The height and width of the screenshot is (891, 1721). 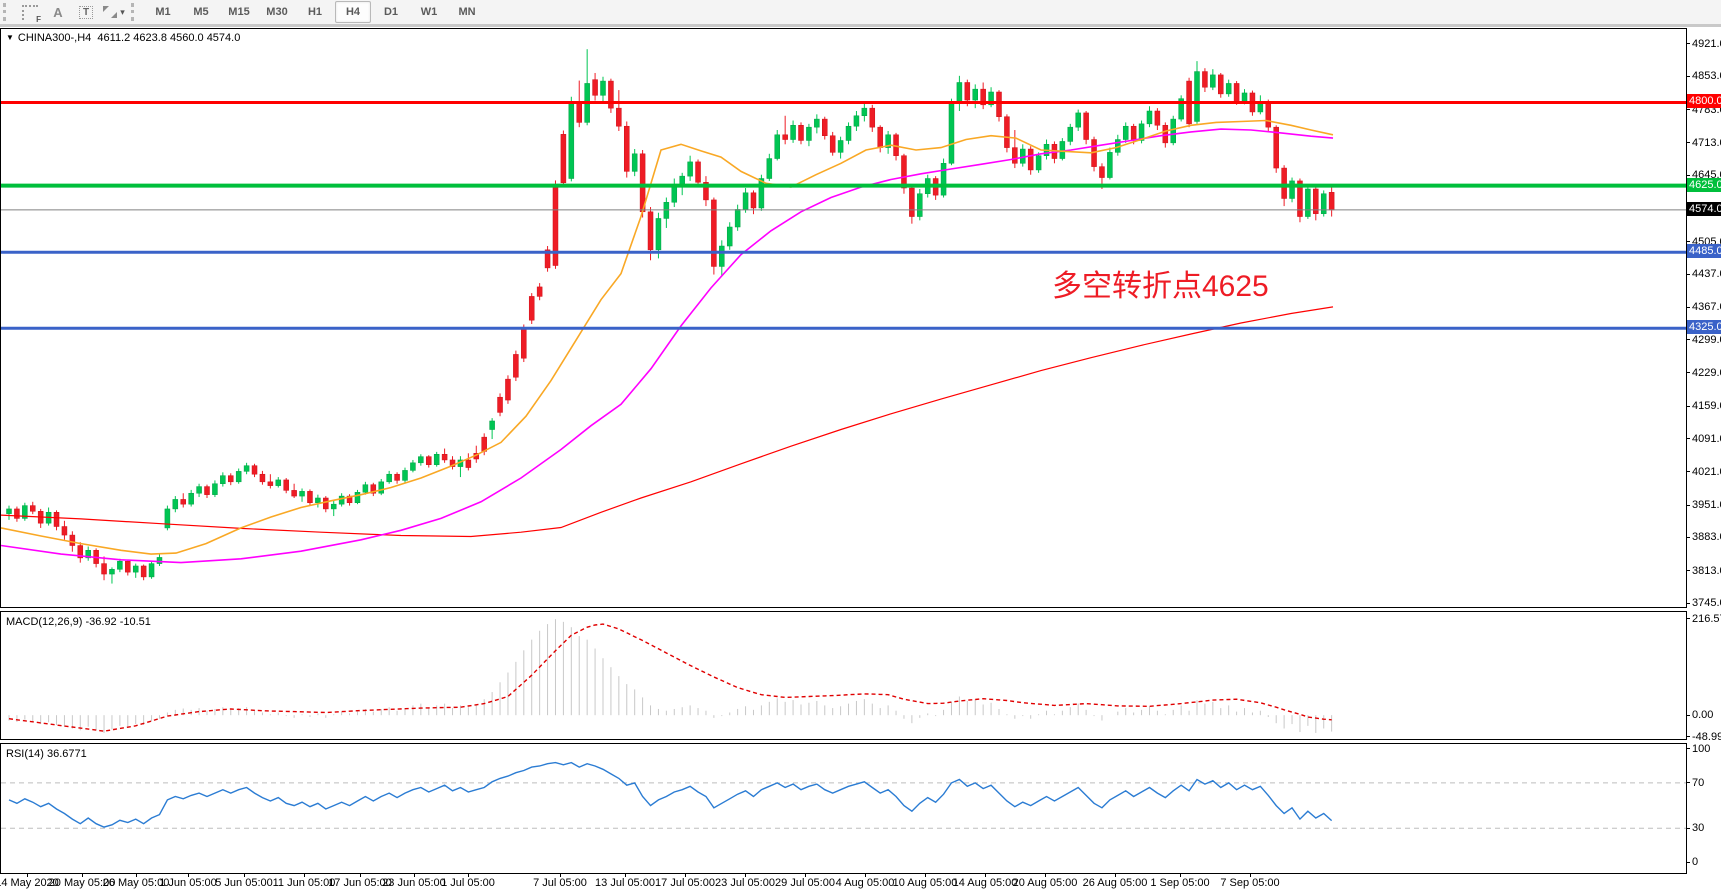 What do you see at coordinates (122, 11) in the screenshot?
I see `chevron-down-icon: ▾` at bounding box center [122, 11].